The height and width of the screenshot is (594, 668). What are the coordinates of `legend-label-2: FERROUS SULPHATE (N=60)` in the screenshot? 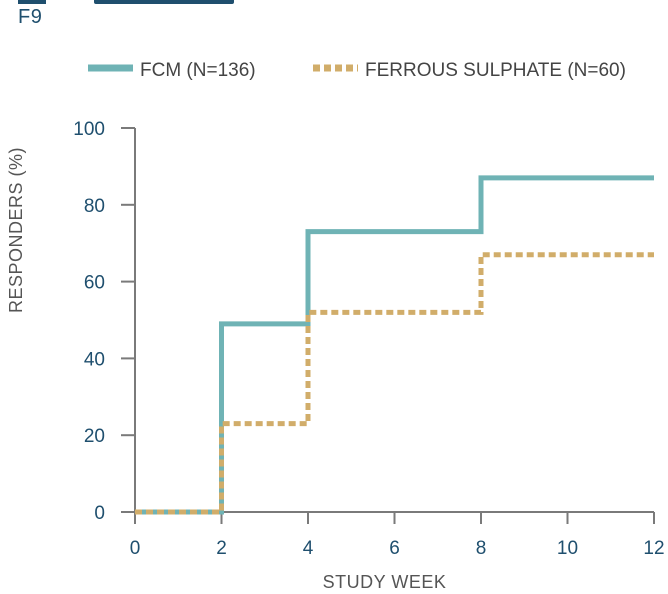 It's located at (495, 70).